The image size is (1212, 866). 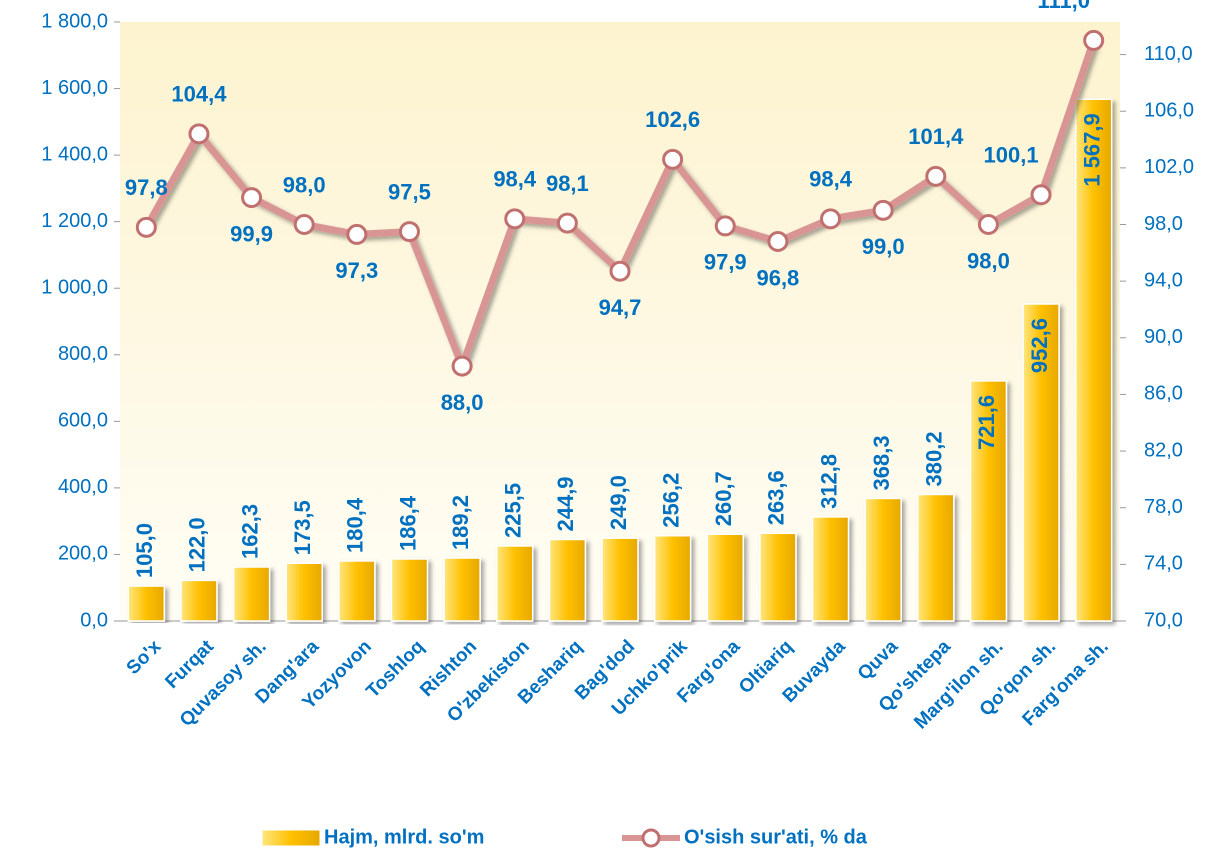 I want to click on line-value-label: 98,1, so click(x=567, y=183).